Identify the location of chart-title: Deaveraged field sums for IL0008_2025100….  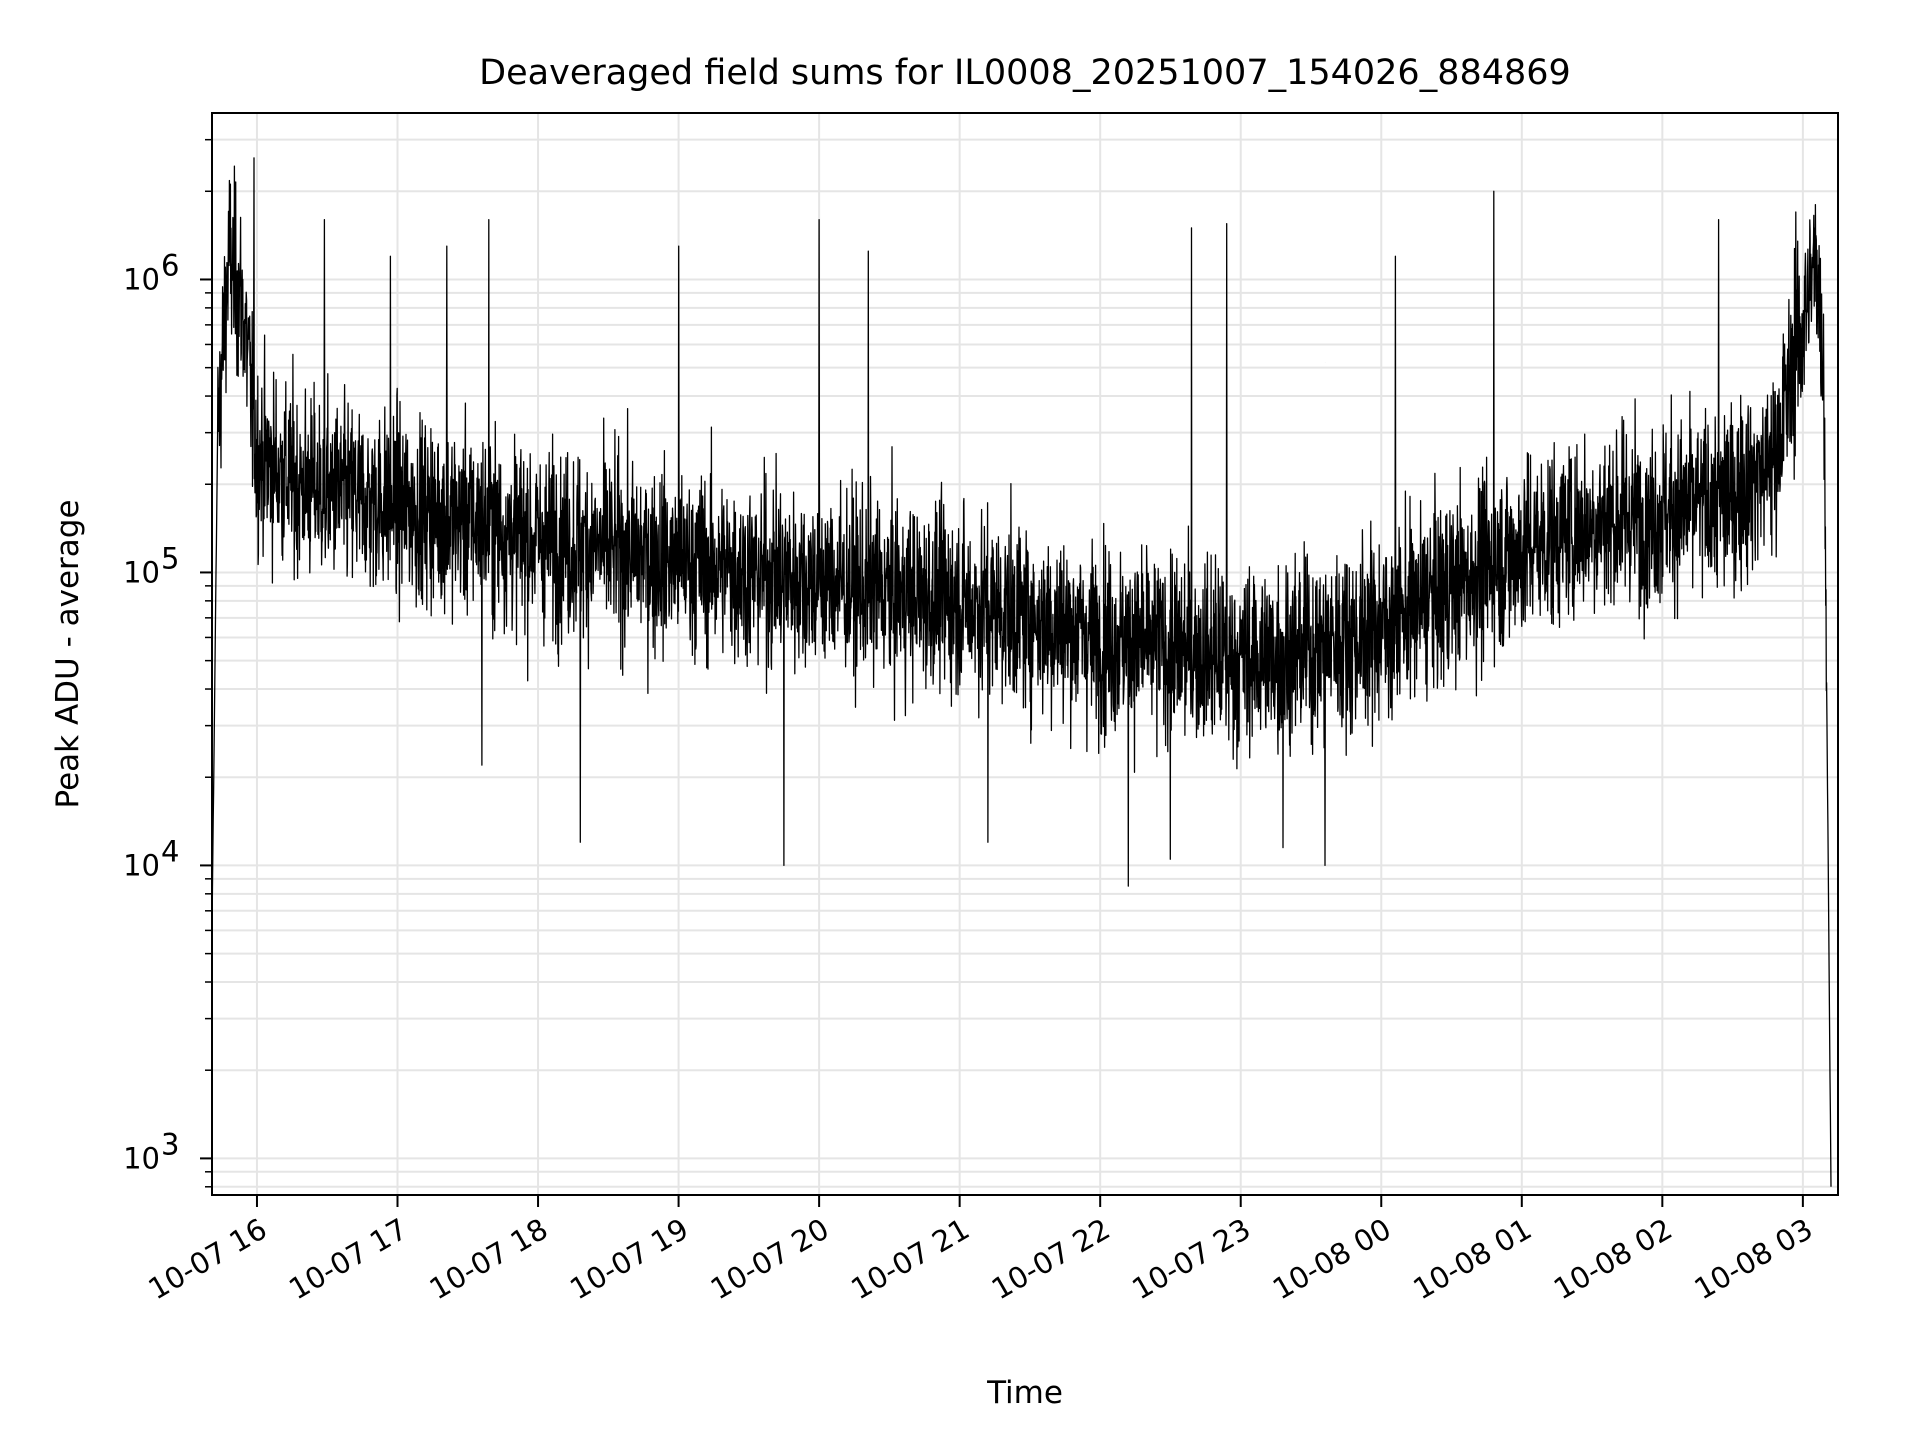
(1025, 73).